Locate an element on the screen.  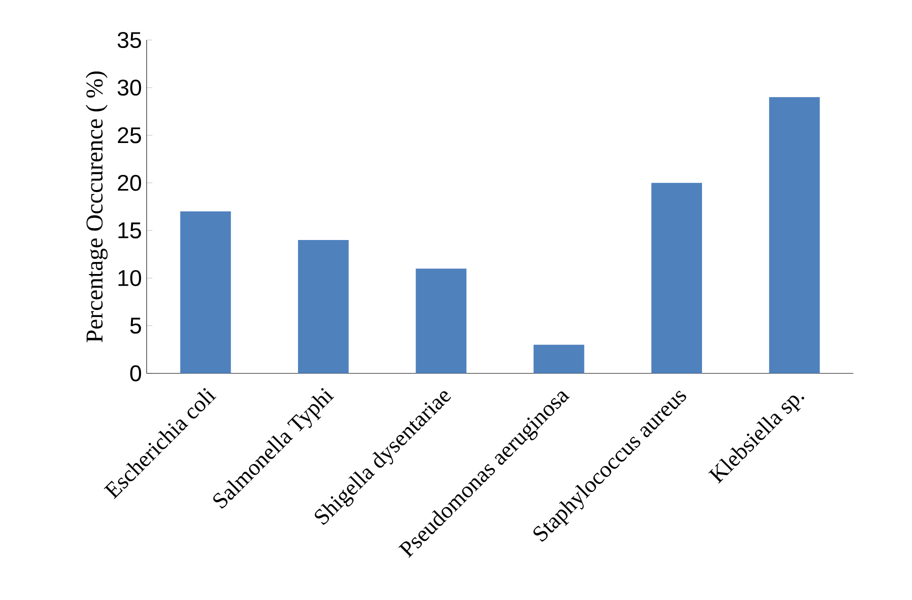
y-tick-label: 30 is located at coordinates (130, 88).